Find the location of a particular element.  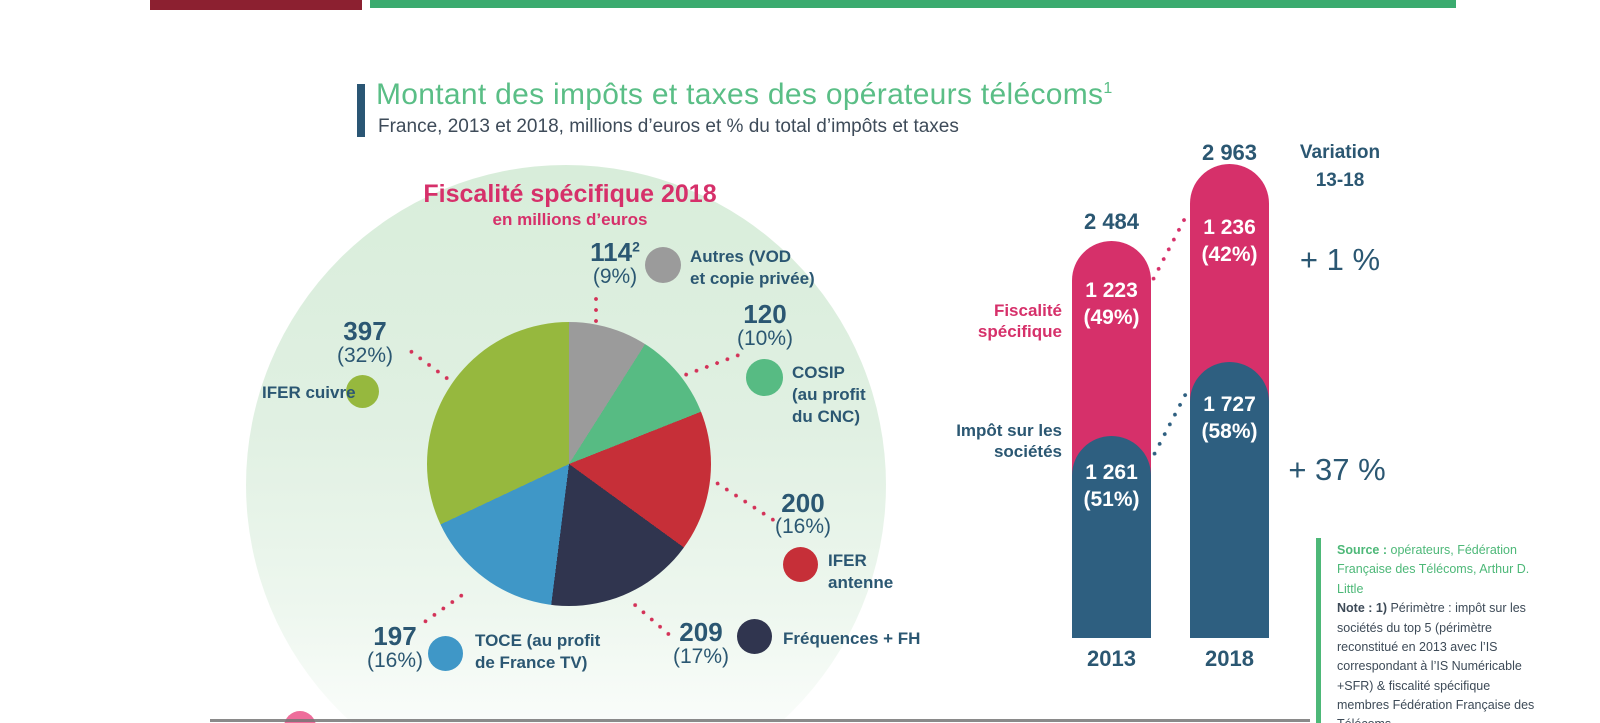

top-strip-red is located at coordinates (256, 5).